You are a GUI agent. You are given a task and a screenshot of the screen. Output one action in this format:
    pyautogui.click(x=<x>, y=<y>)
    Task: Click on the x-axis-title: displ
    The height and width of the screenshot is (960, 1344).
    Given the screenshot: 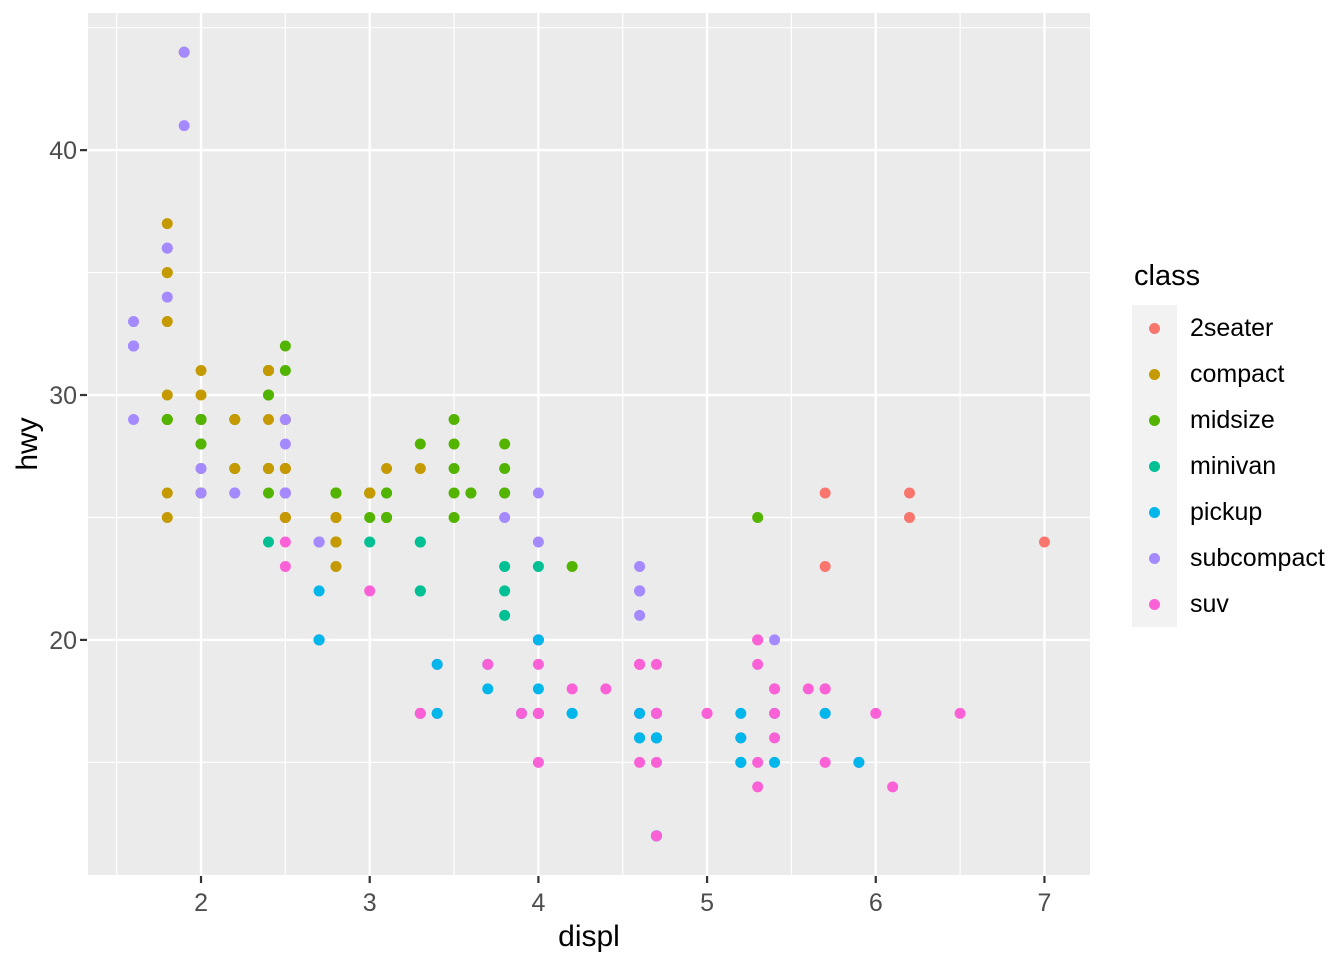 What is the action you would take?
    pyautogui.click(x=589, y=936)
    